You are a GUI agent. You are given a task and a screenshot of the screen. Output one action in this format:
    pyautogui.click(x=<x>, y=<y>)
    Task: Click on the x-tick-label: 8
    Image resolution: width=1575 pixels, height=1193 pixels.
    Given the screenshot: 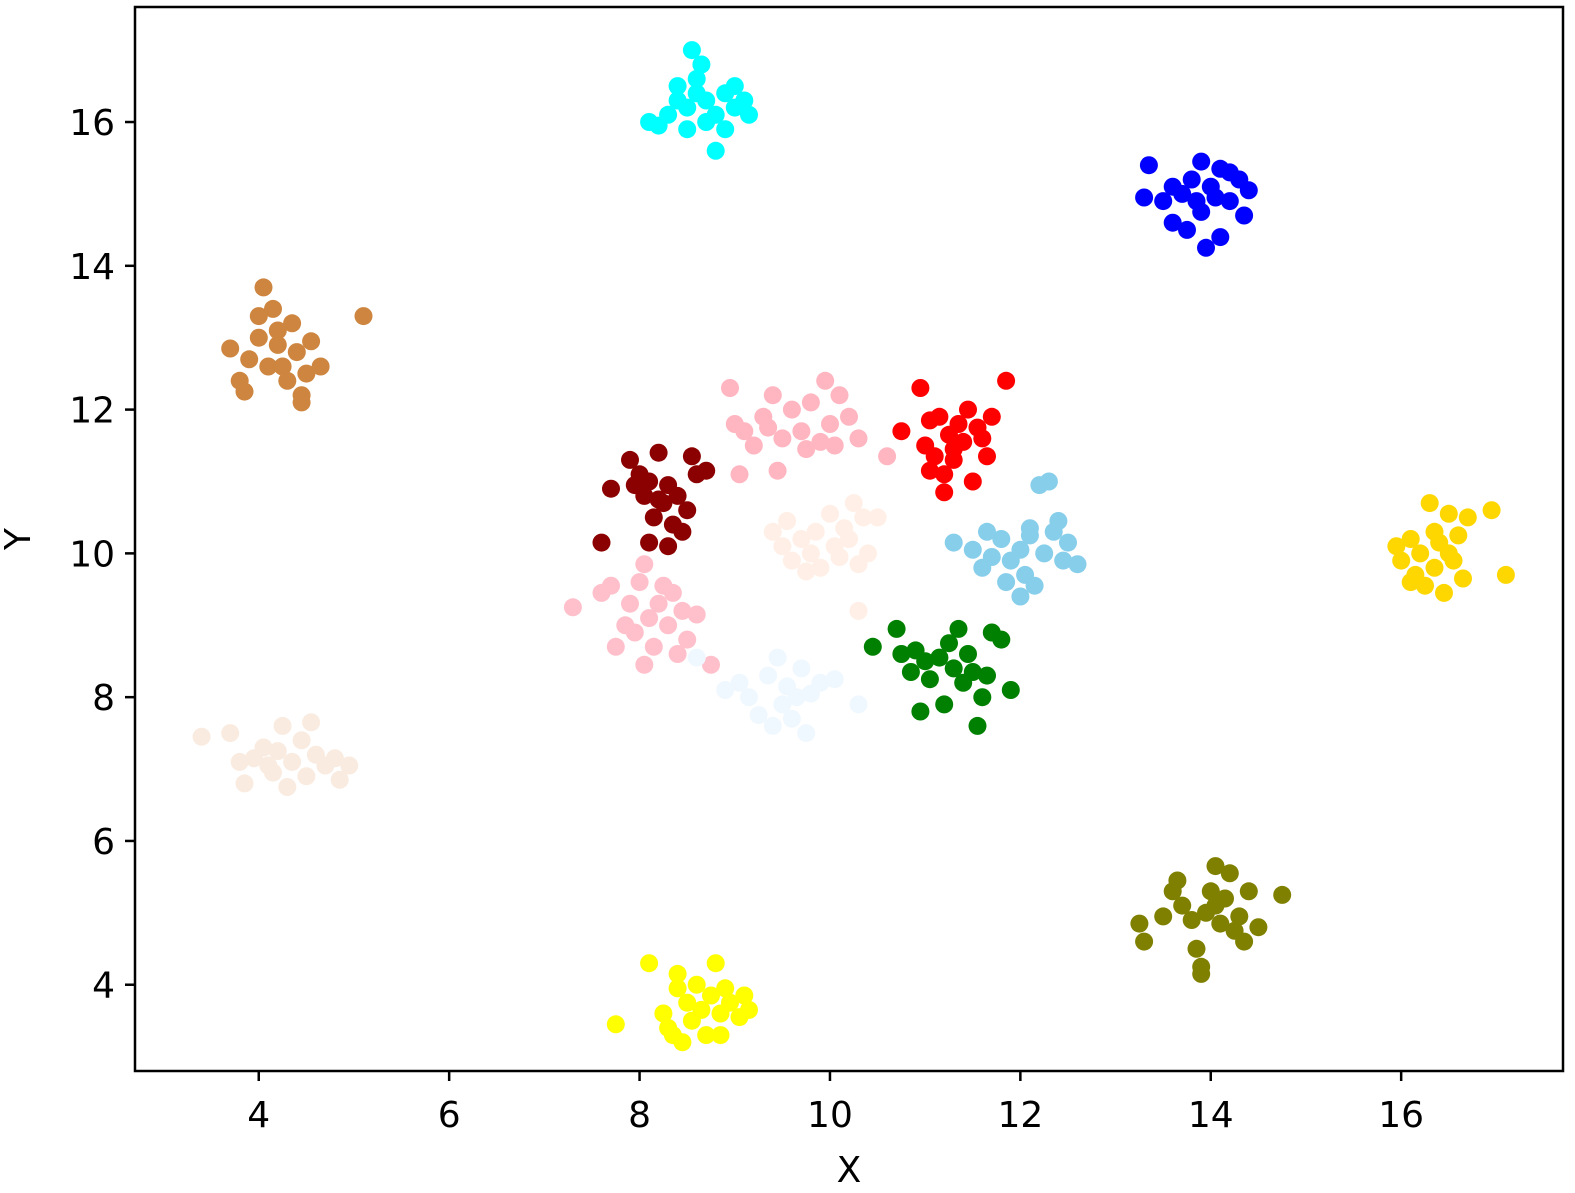 What is the action you would take?
    pyautogui.click(x=639, y=1115)
    